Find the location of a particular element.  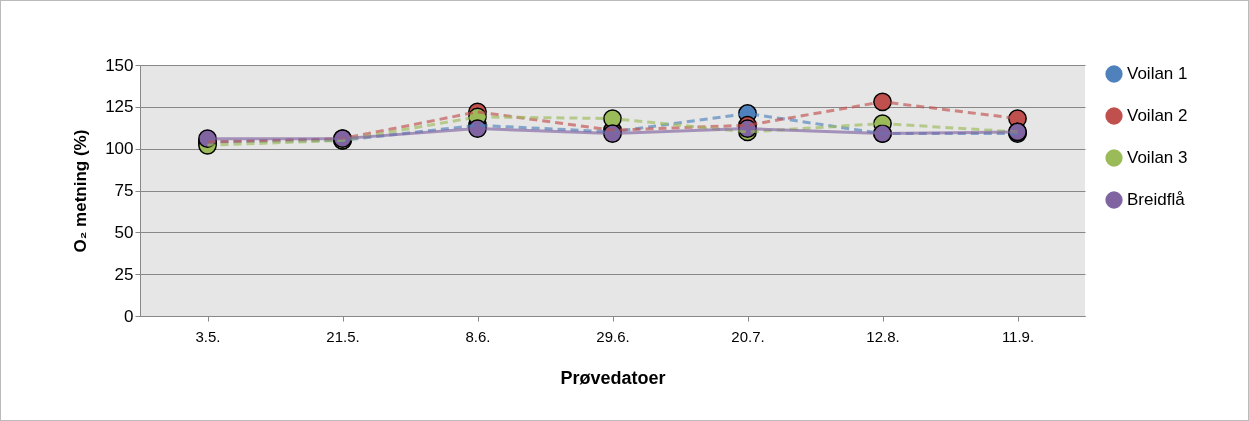

y-tick-label: 50 is located at coordinates (124, 232).